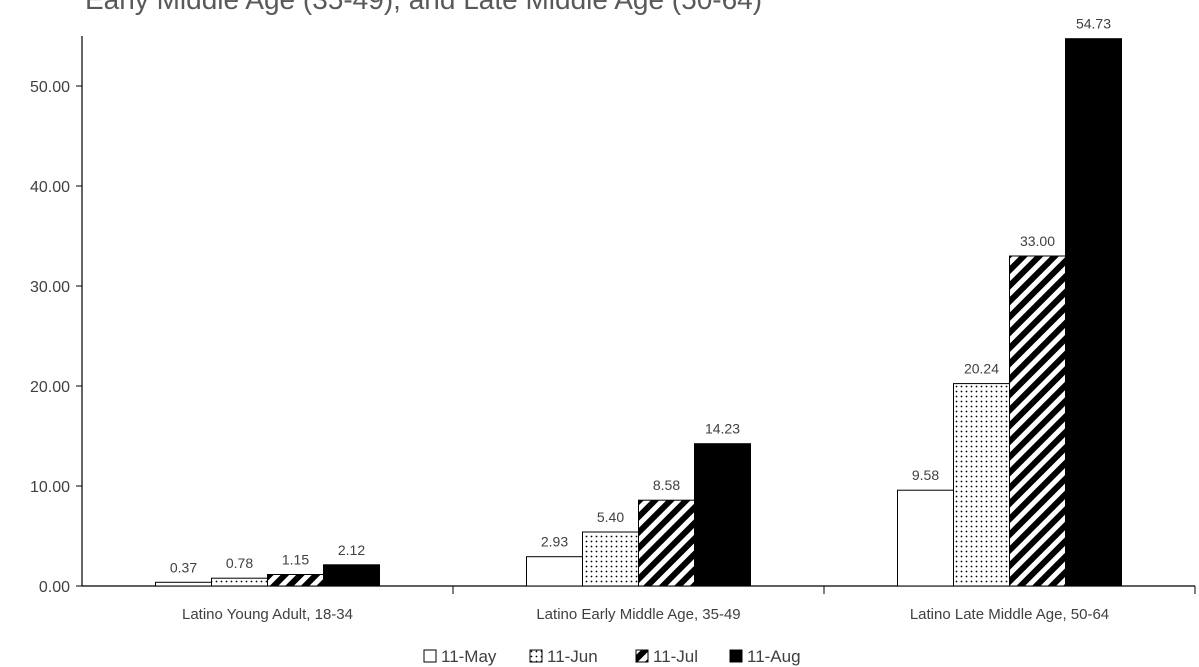  What do you see at coordinates (351, 550) in the screenshot?
I see `data-label: 2.12` at bounding box center [351, 550].